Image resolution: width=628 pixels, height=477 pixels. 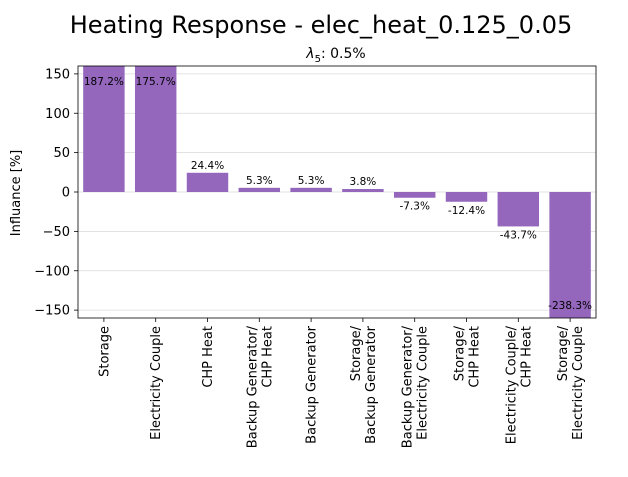 I want to click on y-tick-label: 50, so click(x=61, y=153).